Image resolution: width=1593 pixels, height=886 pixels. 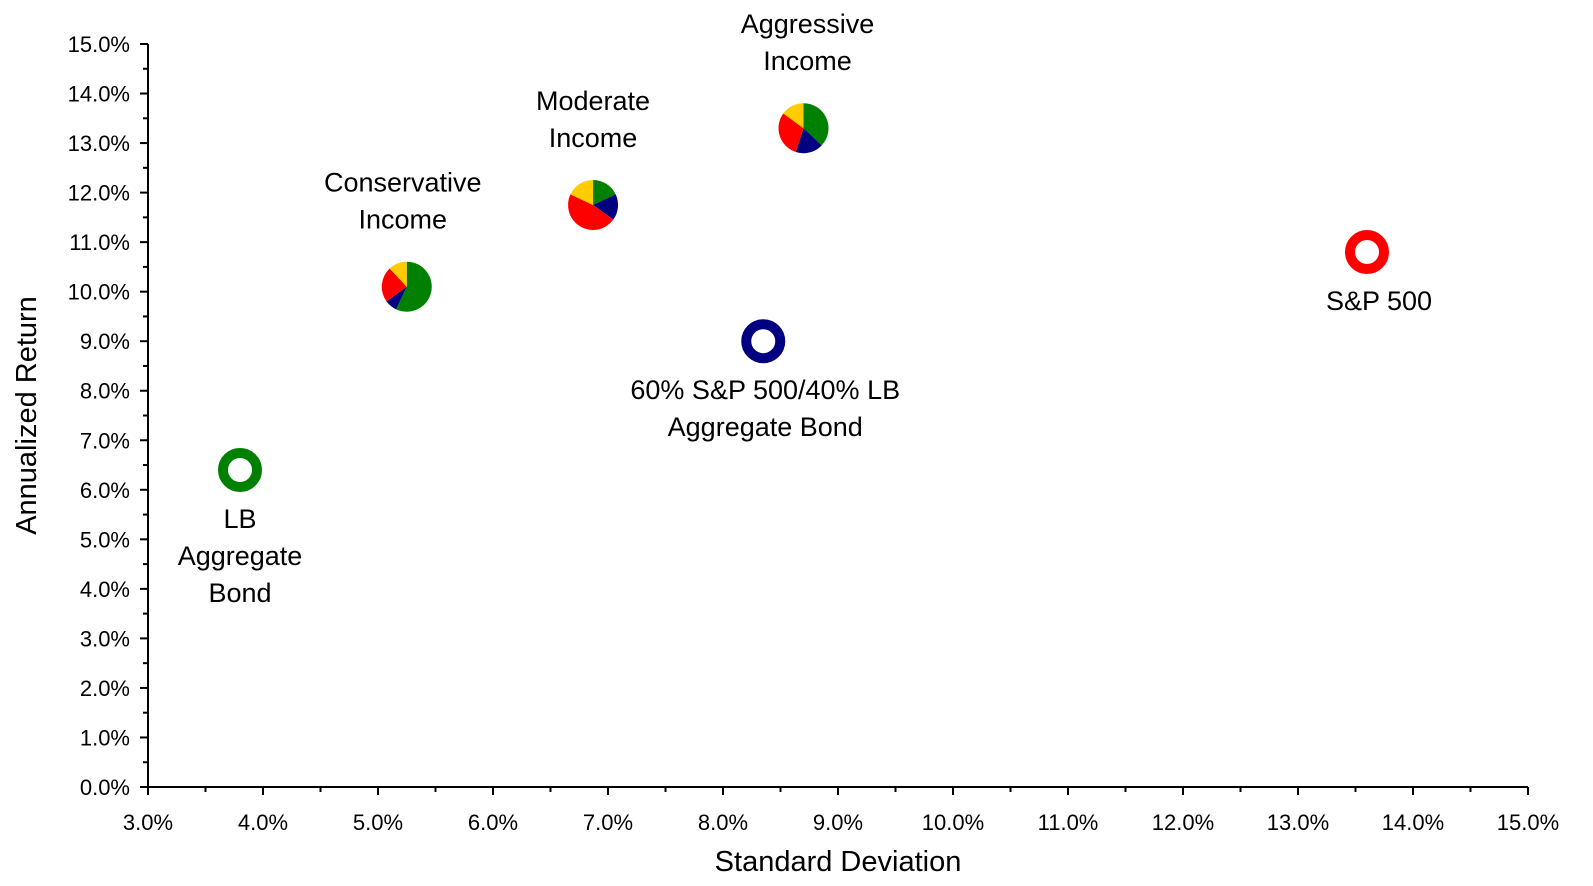 I want to click on point-lb-aggregate-bond: LB Aggregate Bond, so click(x=240, y=527).